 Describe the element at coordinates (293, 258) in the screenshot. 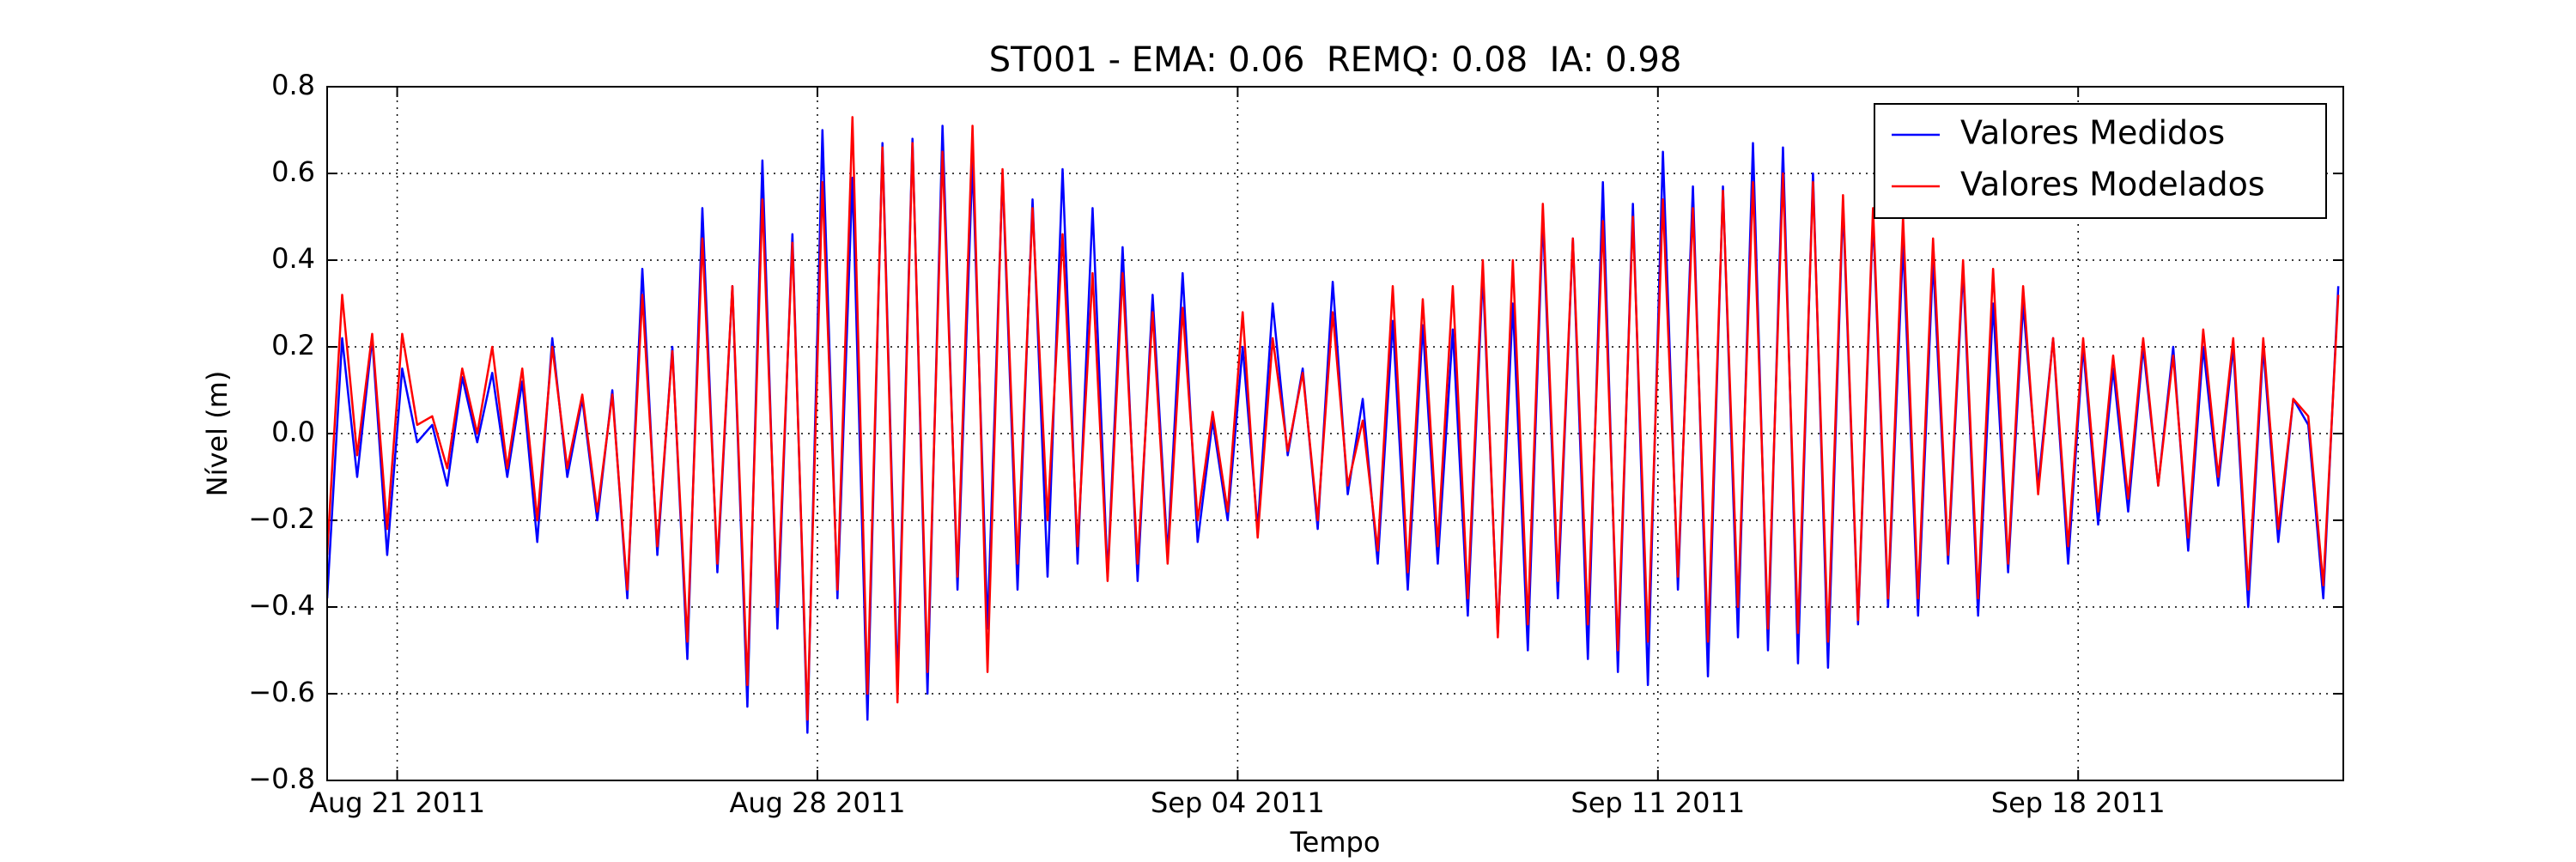

I see `y-tick-label: 0.4` at that location.